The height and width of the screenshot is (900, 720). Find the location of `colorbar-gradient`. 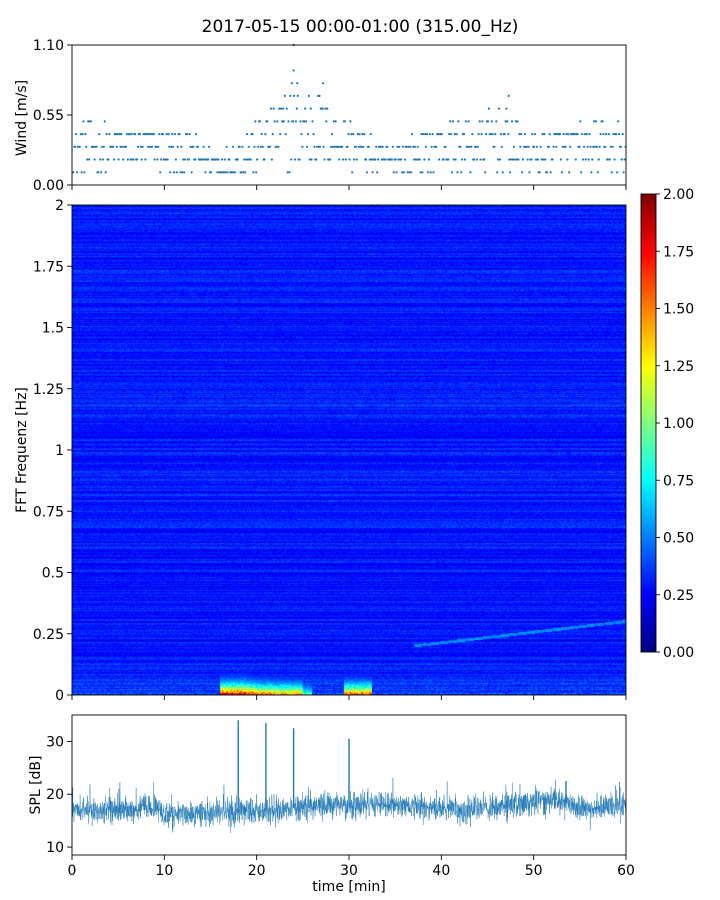

colorbar-gradient is located at coordinates (648, 423).